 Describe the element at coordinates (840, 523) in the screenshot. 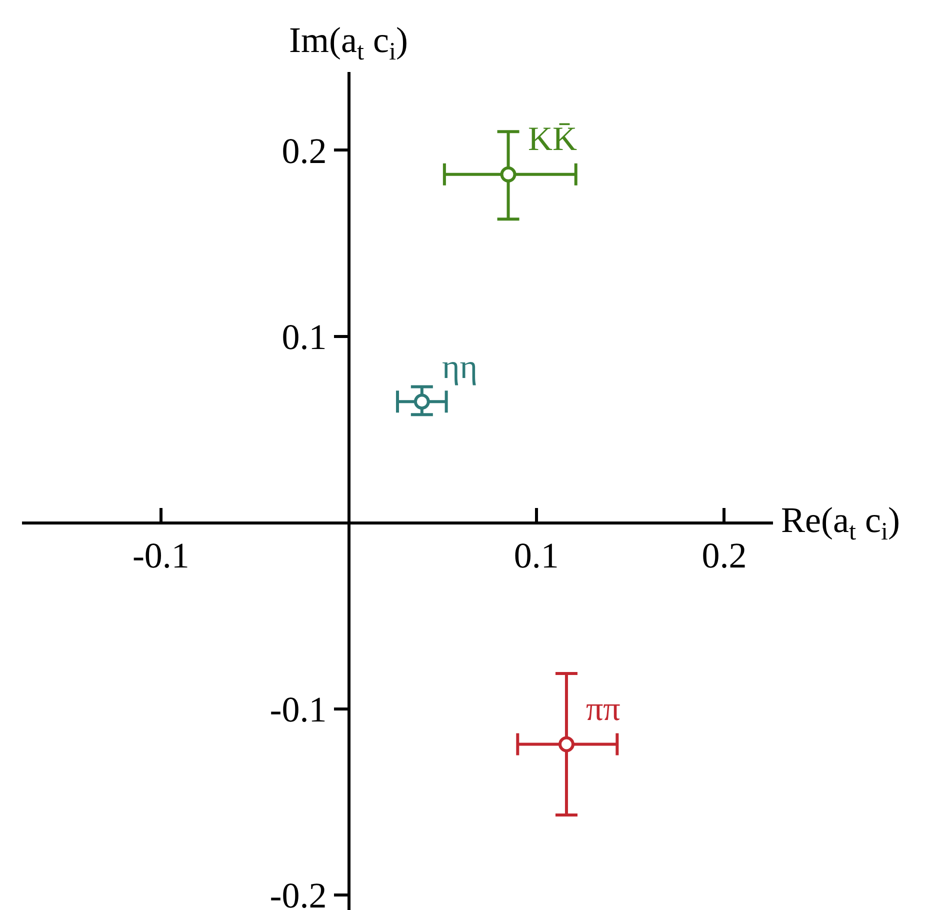

I see `x-axis-title: Re(a$_{t}$ c$_{i}$)` at that location.